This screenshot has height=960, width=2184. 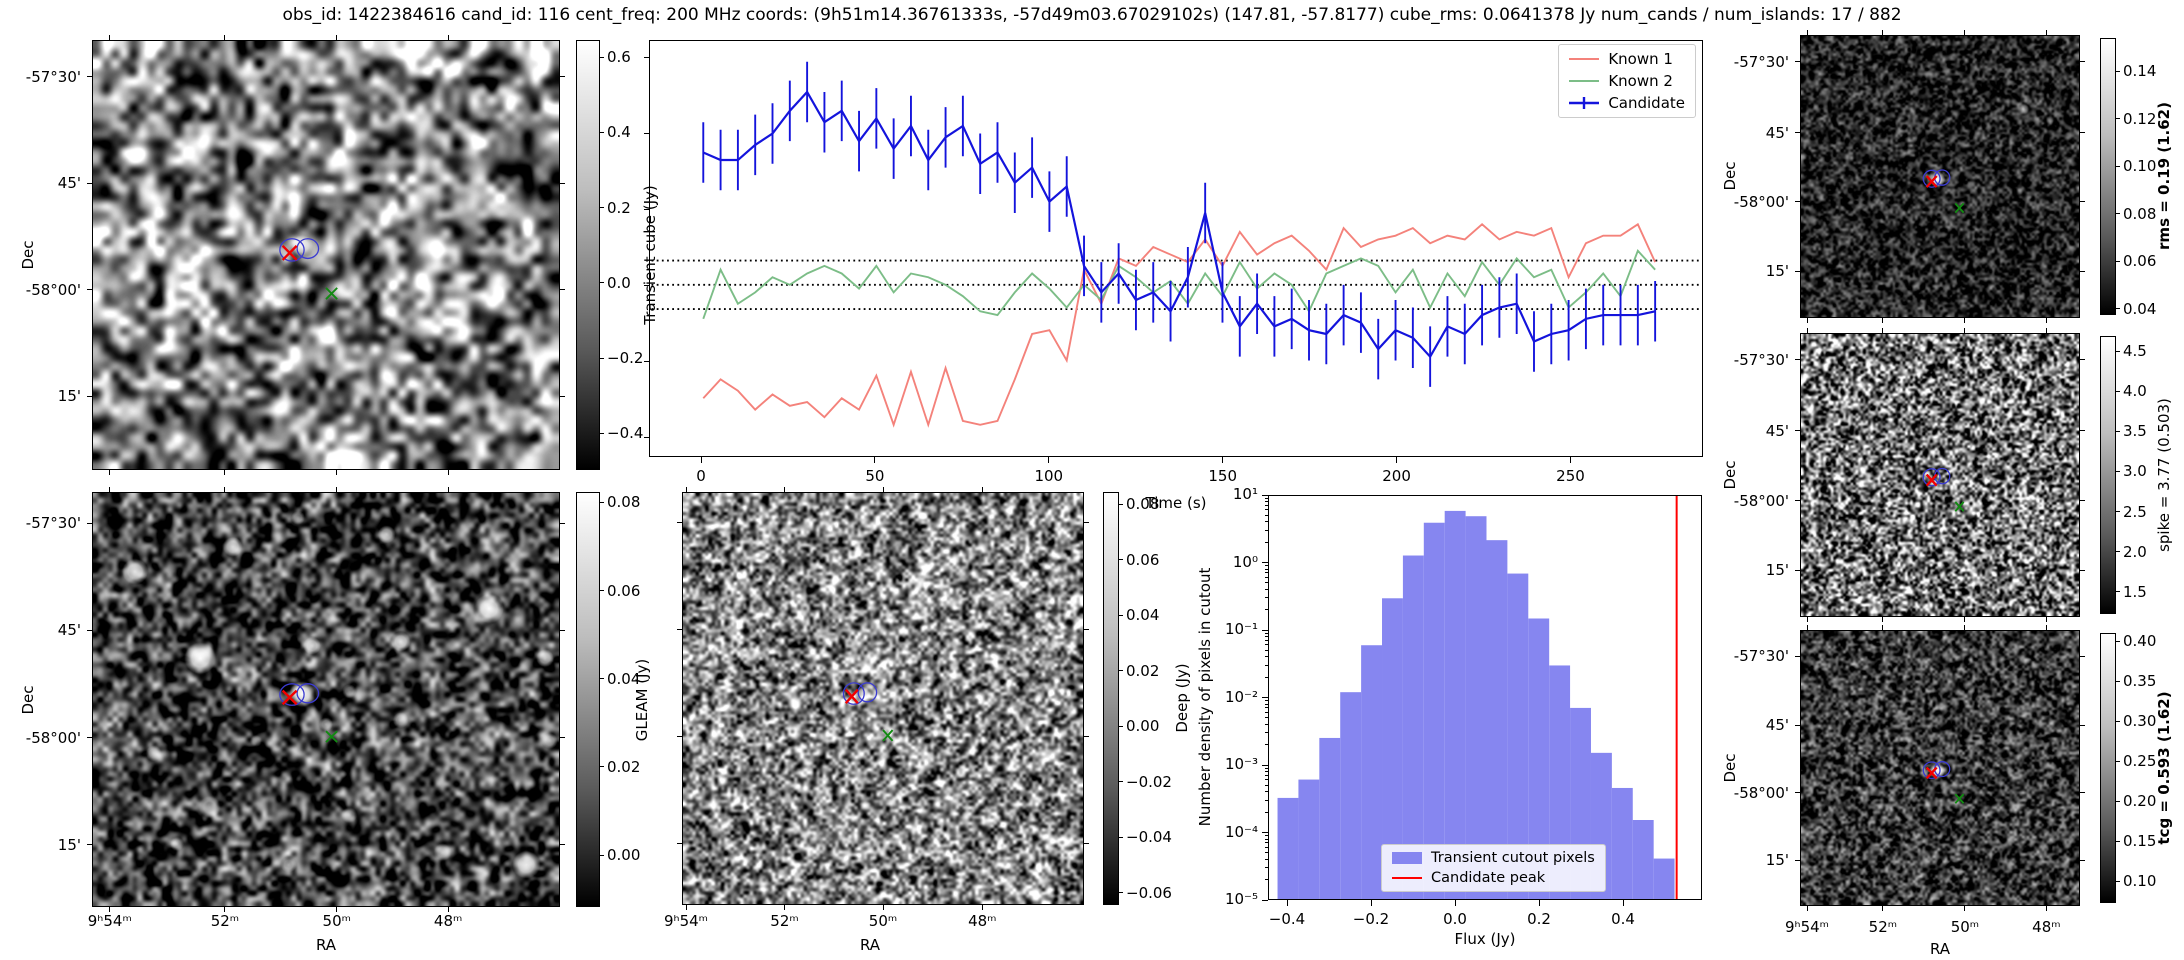 I want to click on tick-label: 50, so click(x=875, y=476).